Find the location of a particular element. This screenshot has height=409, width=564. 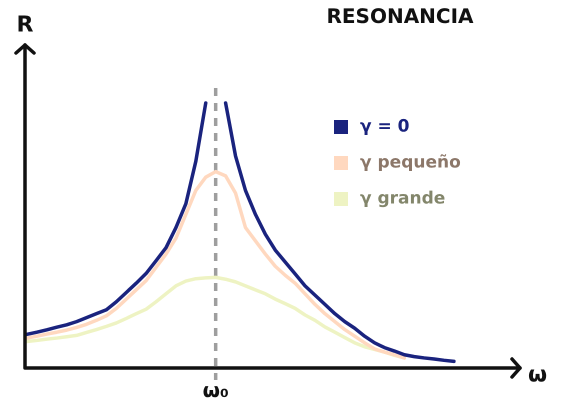

legend-label: γ grande is located at coordinates (403, 198).